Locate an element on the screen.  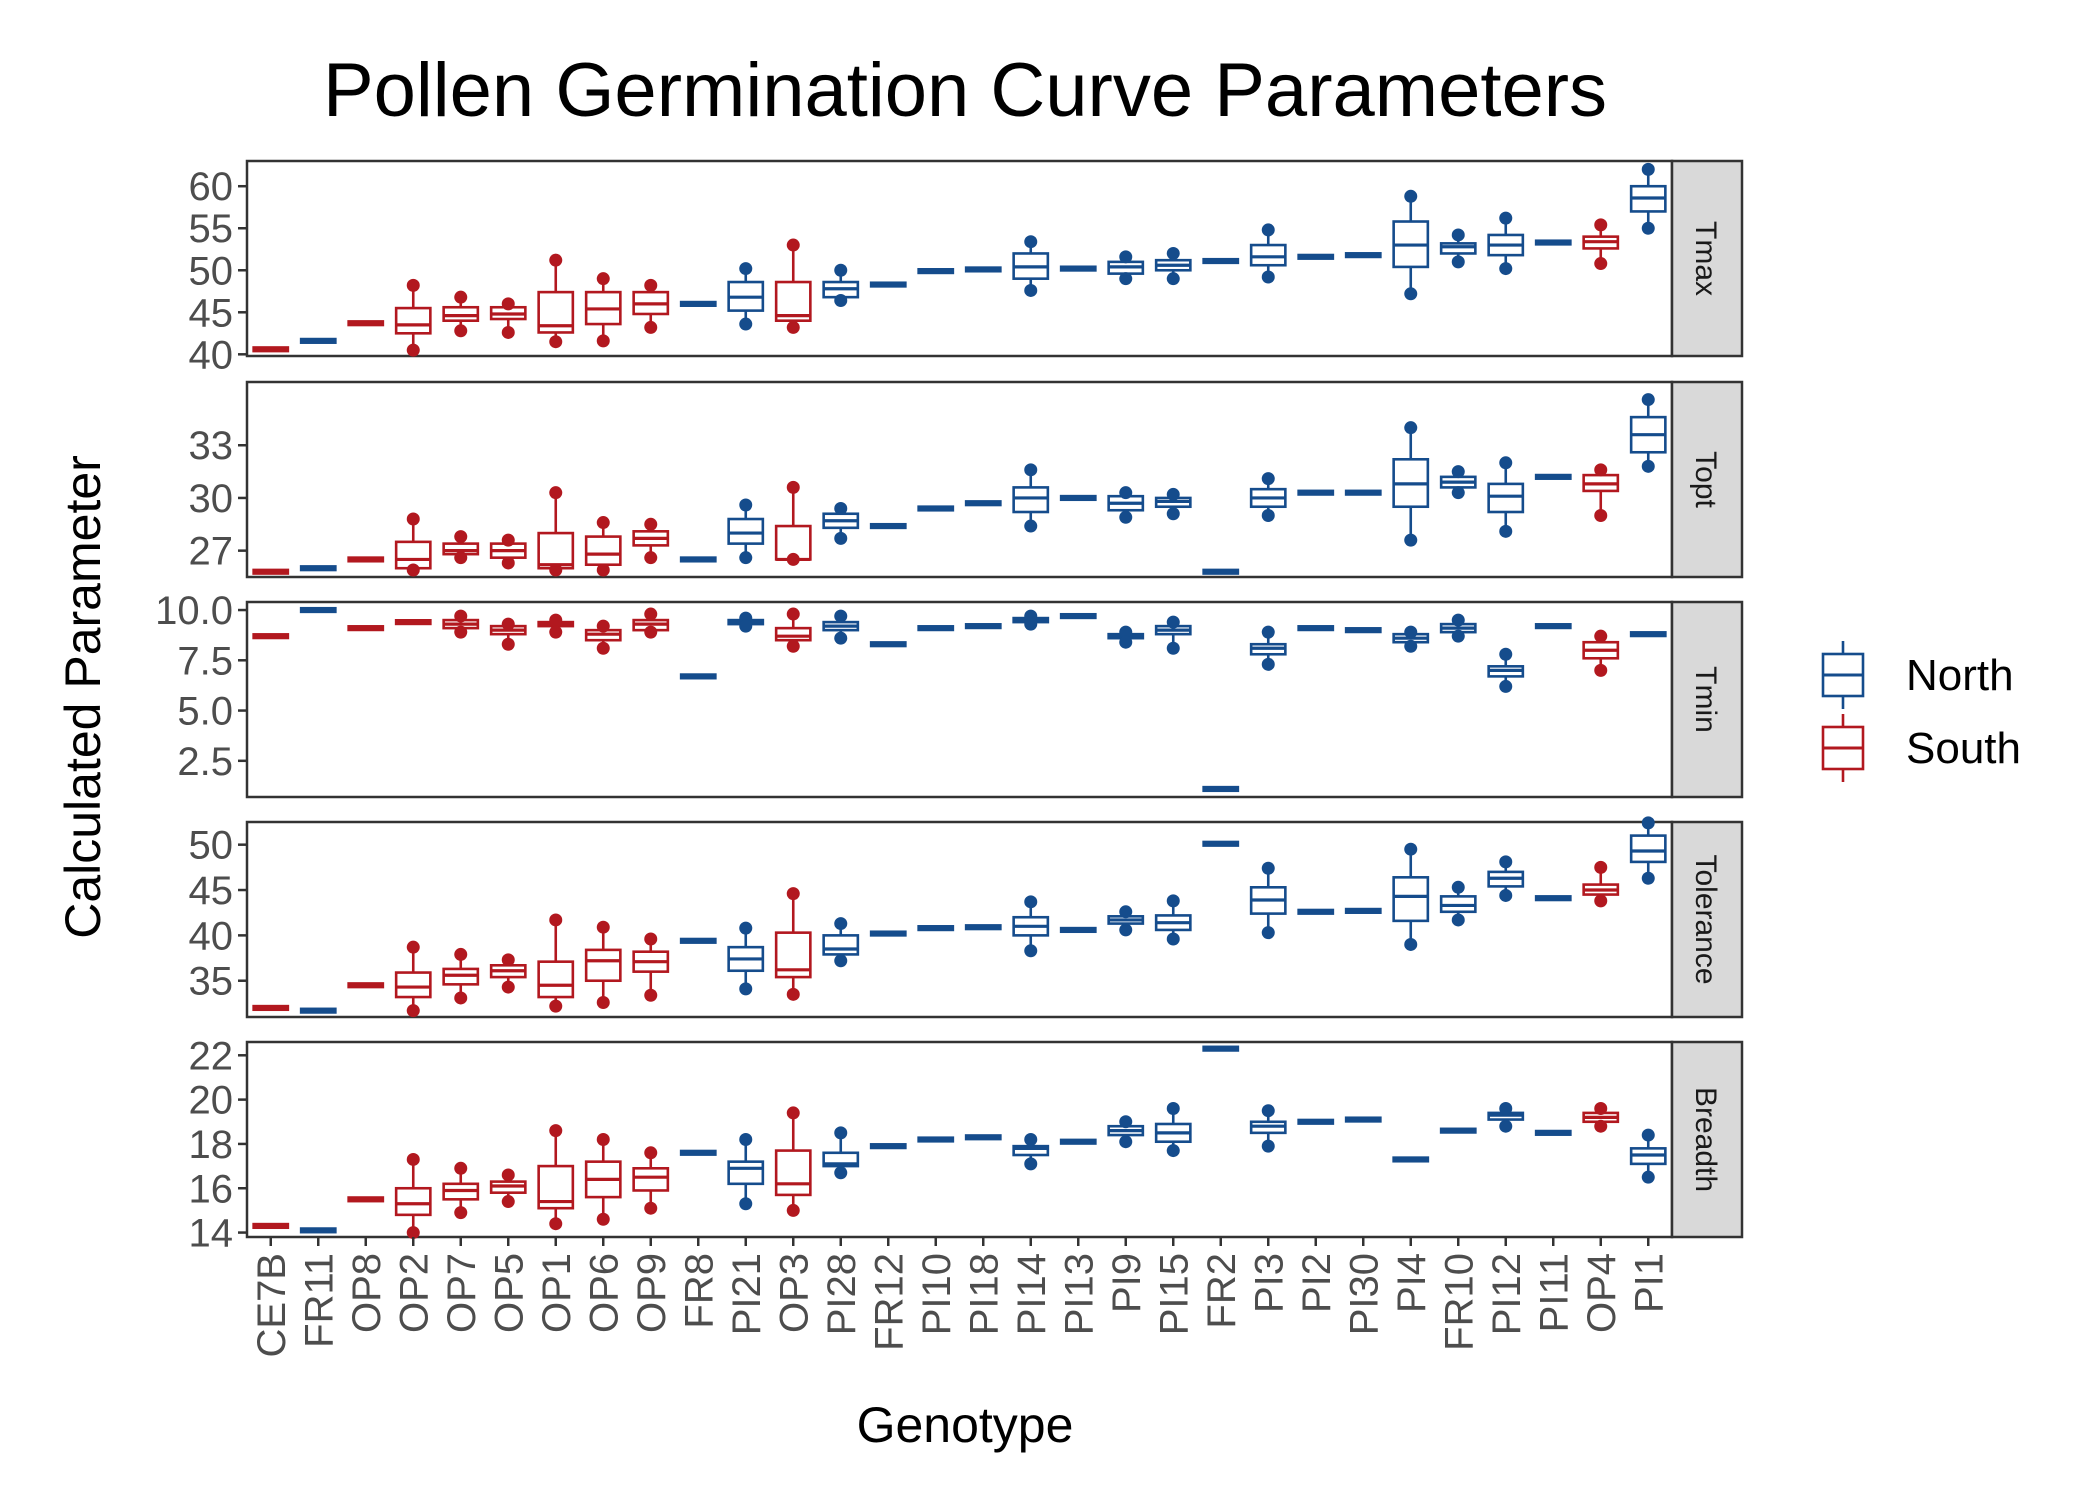
y-tick-label: 16 is located at coordinates (211, 1189).